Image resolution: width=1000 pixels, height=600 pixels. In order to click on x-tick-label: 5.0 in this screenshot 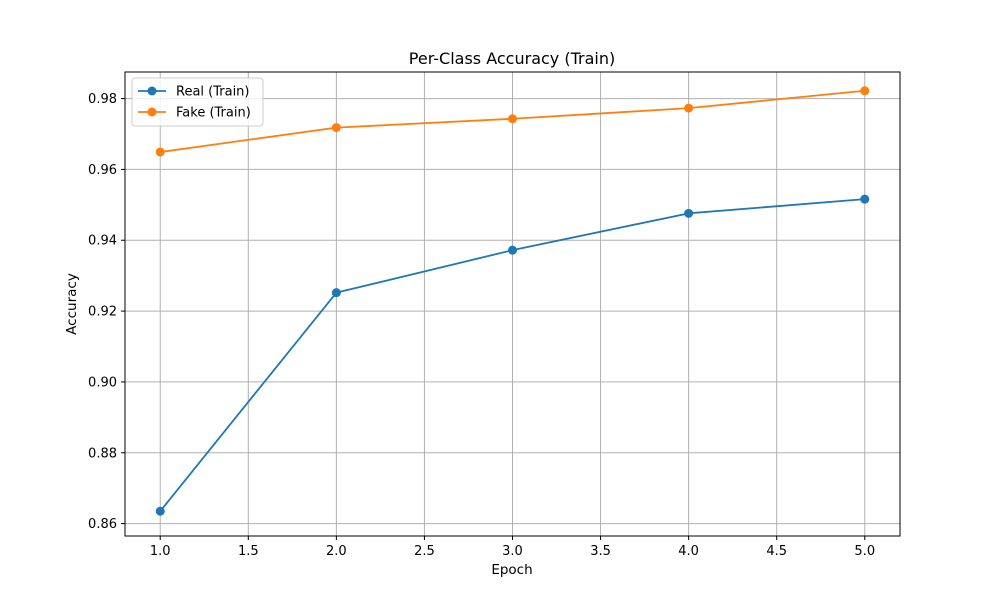, I will do `click(864, 551)`.